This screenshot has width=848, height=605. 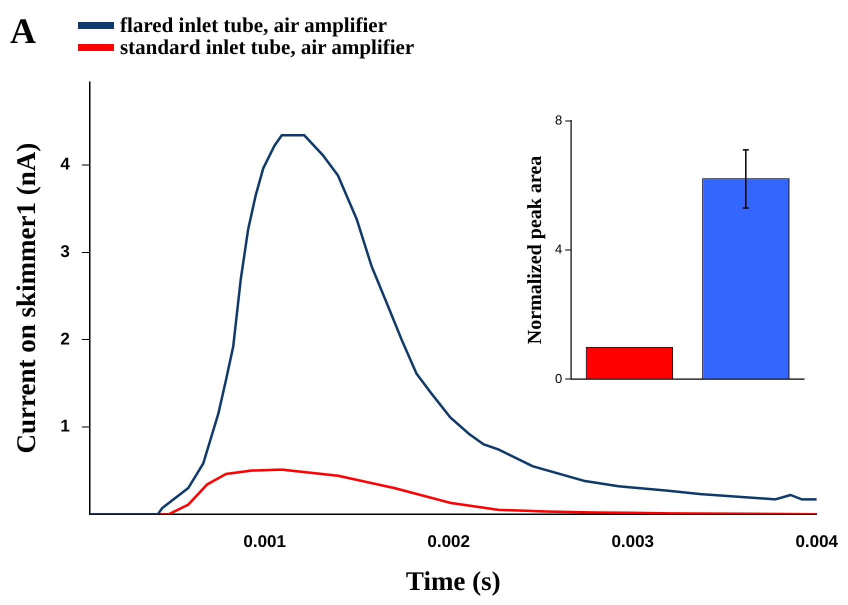 I want to click on y-tick-label: 2, so click(x=65, y=338).